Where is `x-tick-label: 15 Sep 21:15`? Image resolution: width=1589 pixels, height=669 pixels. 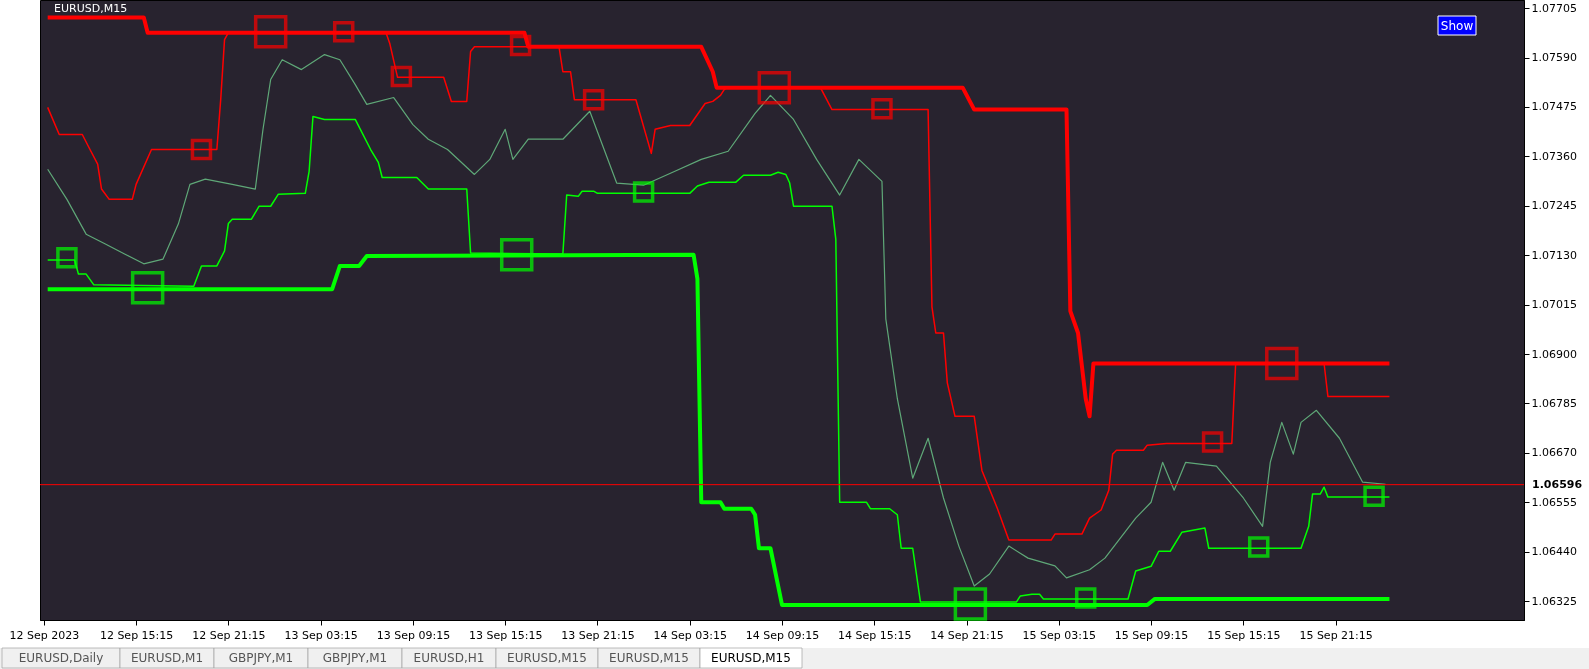 x-tick-label: 15 Sep 21:15 is located at coordinates (1336, 635).